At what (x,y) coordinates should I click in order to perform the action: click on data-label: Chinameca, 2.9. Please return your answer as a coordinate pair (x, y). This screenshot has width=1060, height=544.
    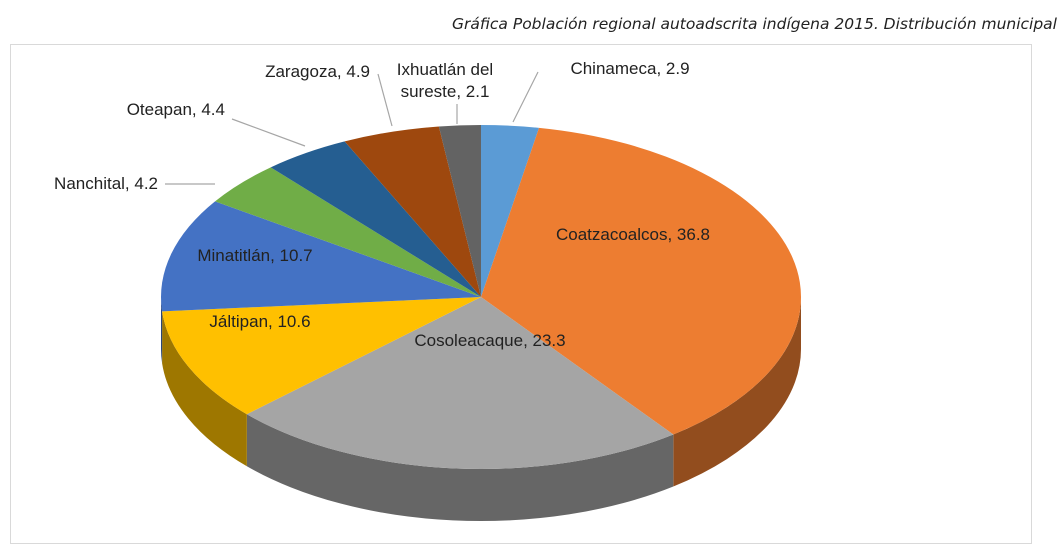
    Looking at the image, I should click on (630, 68).